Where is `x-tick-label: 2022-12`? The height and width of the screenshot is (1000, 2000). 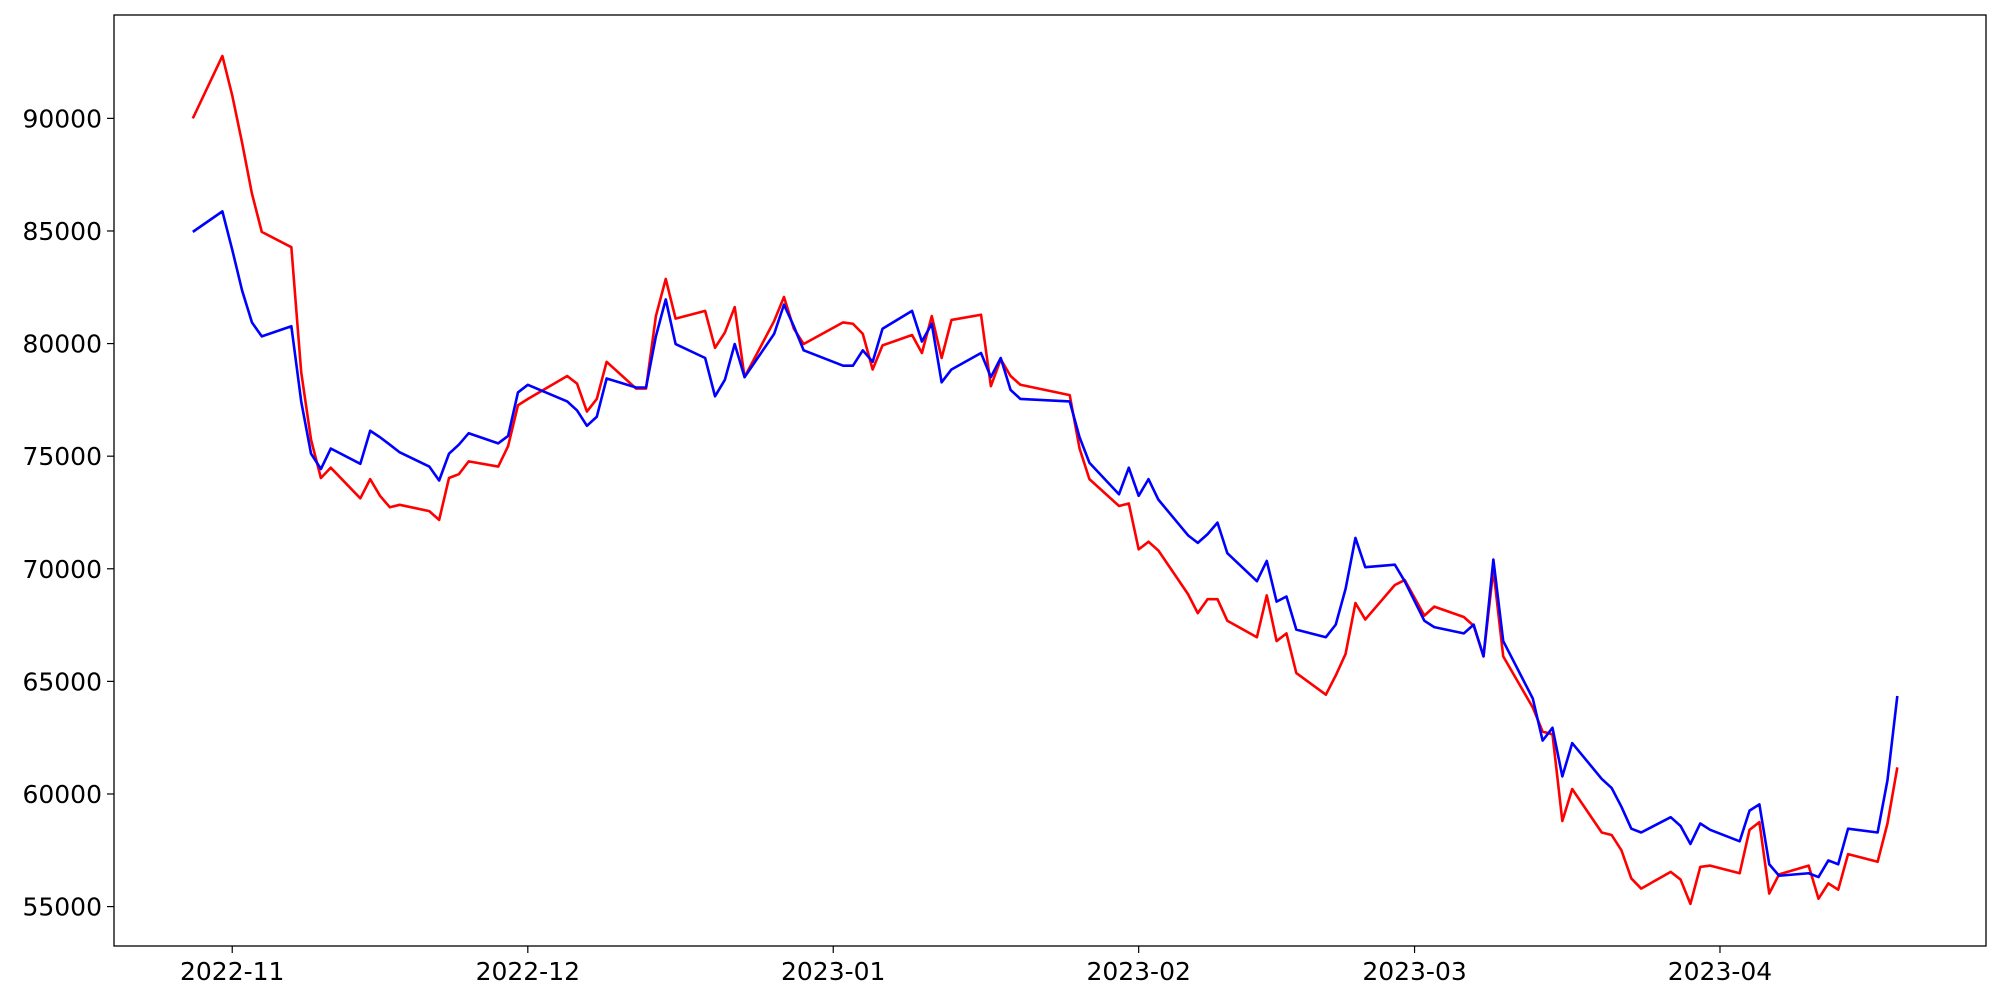
x-tick-label: 2022-12 is located at coordinates (528, 971).